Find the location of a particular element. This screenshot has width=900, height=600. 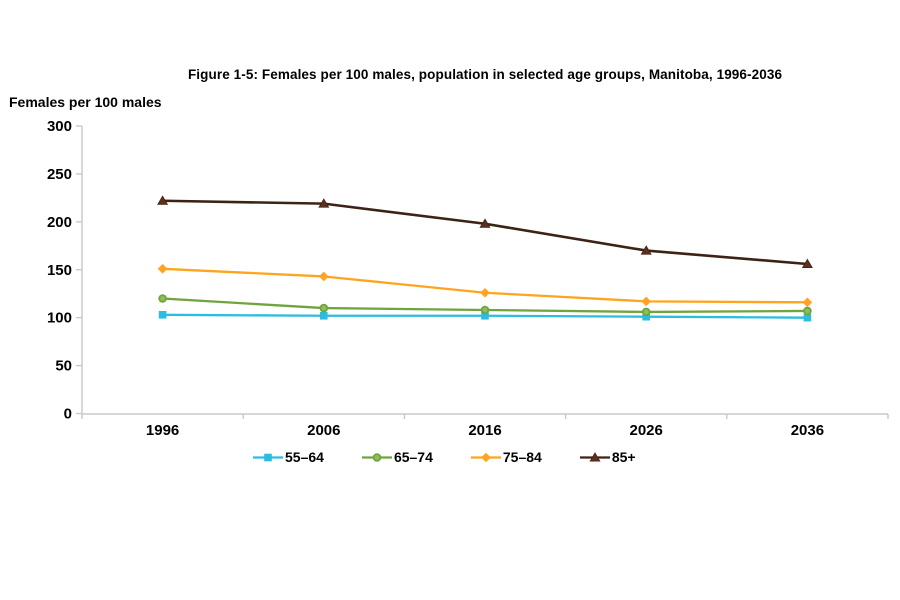

y-tick-label: 300 is located at coordinates (59, 126).